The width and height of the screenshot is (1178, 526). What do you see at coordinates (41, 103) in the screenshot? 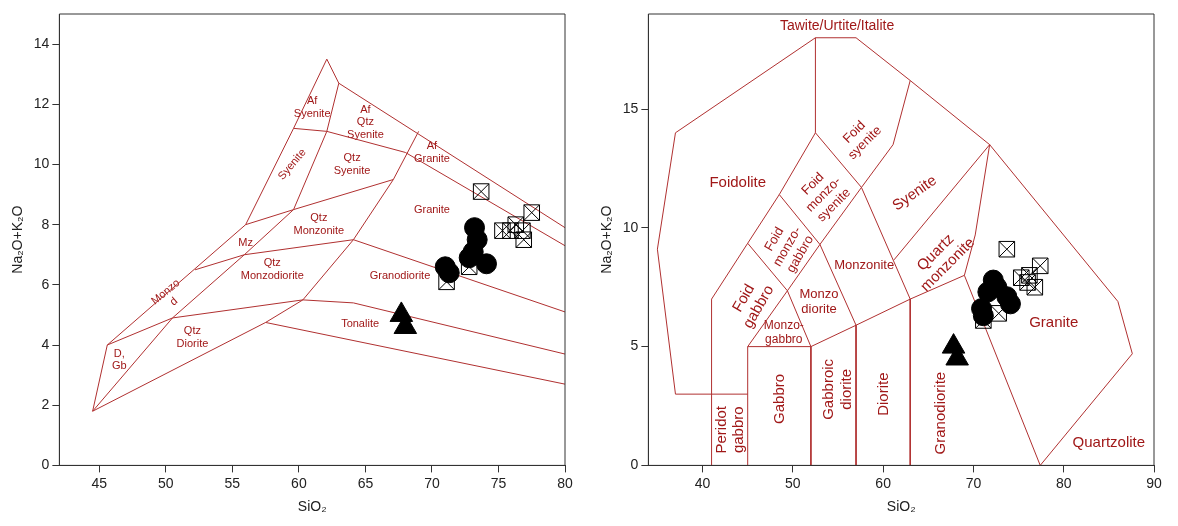
I see `y-tick-label: 12` at bounding box center [41, 103].